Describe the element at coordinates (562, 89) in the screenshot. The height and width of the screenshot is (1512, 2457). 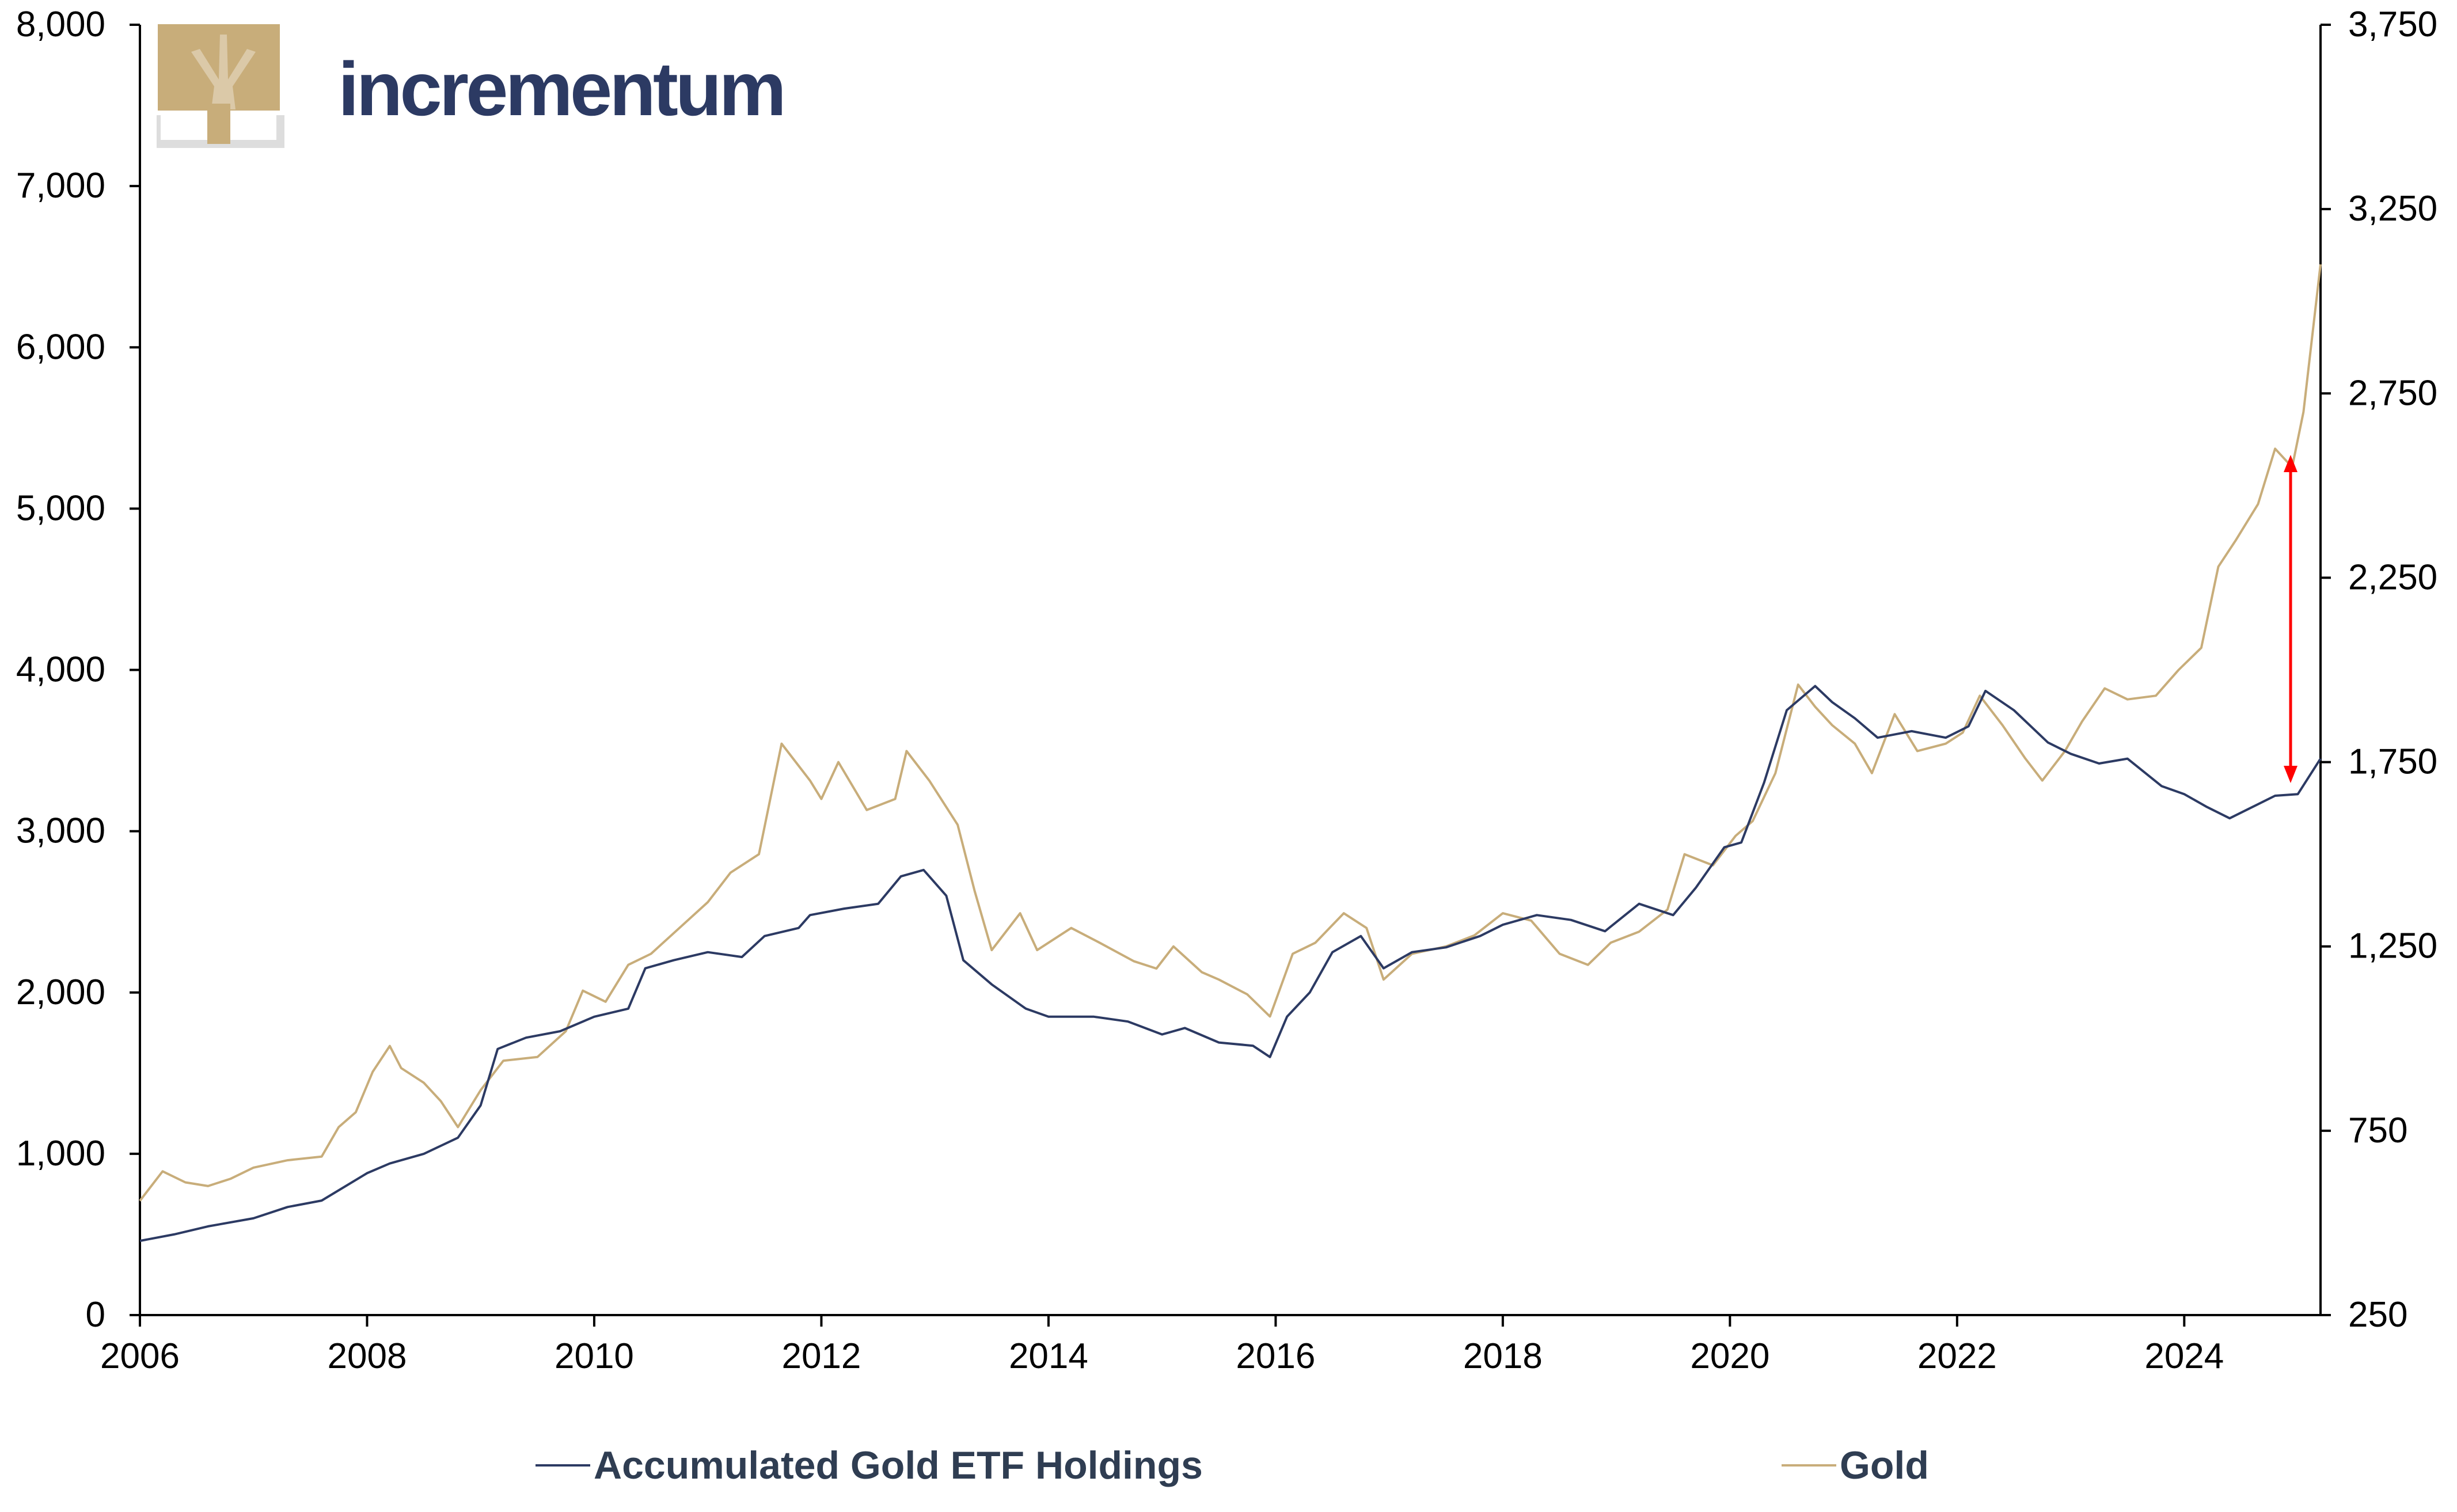
I see `logo-wordmark: incrementum` at that location.